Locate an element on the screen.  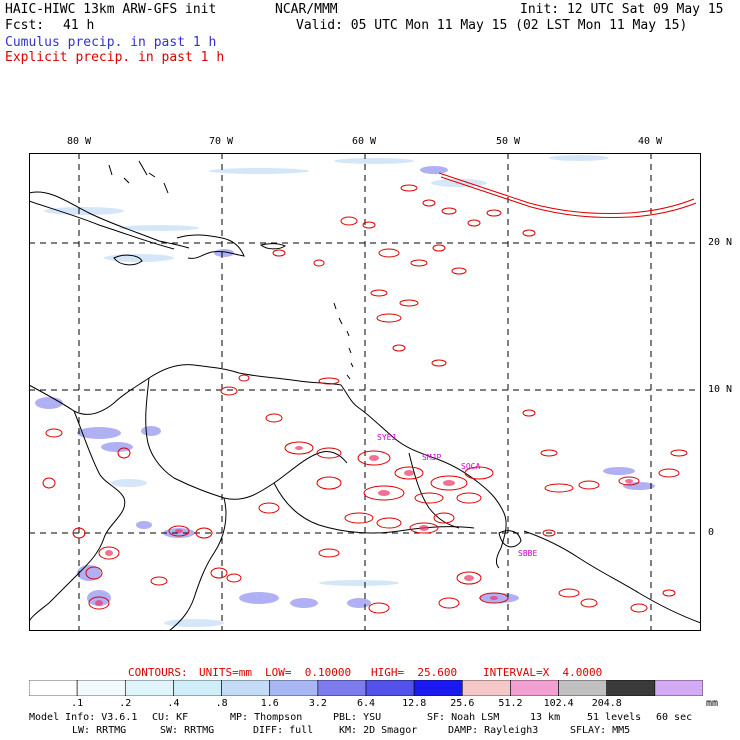
contours-high: HIGH= 25.600 is located at coordinates (414, 672).